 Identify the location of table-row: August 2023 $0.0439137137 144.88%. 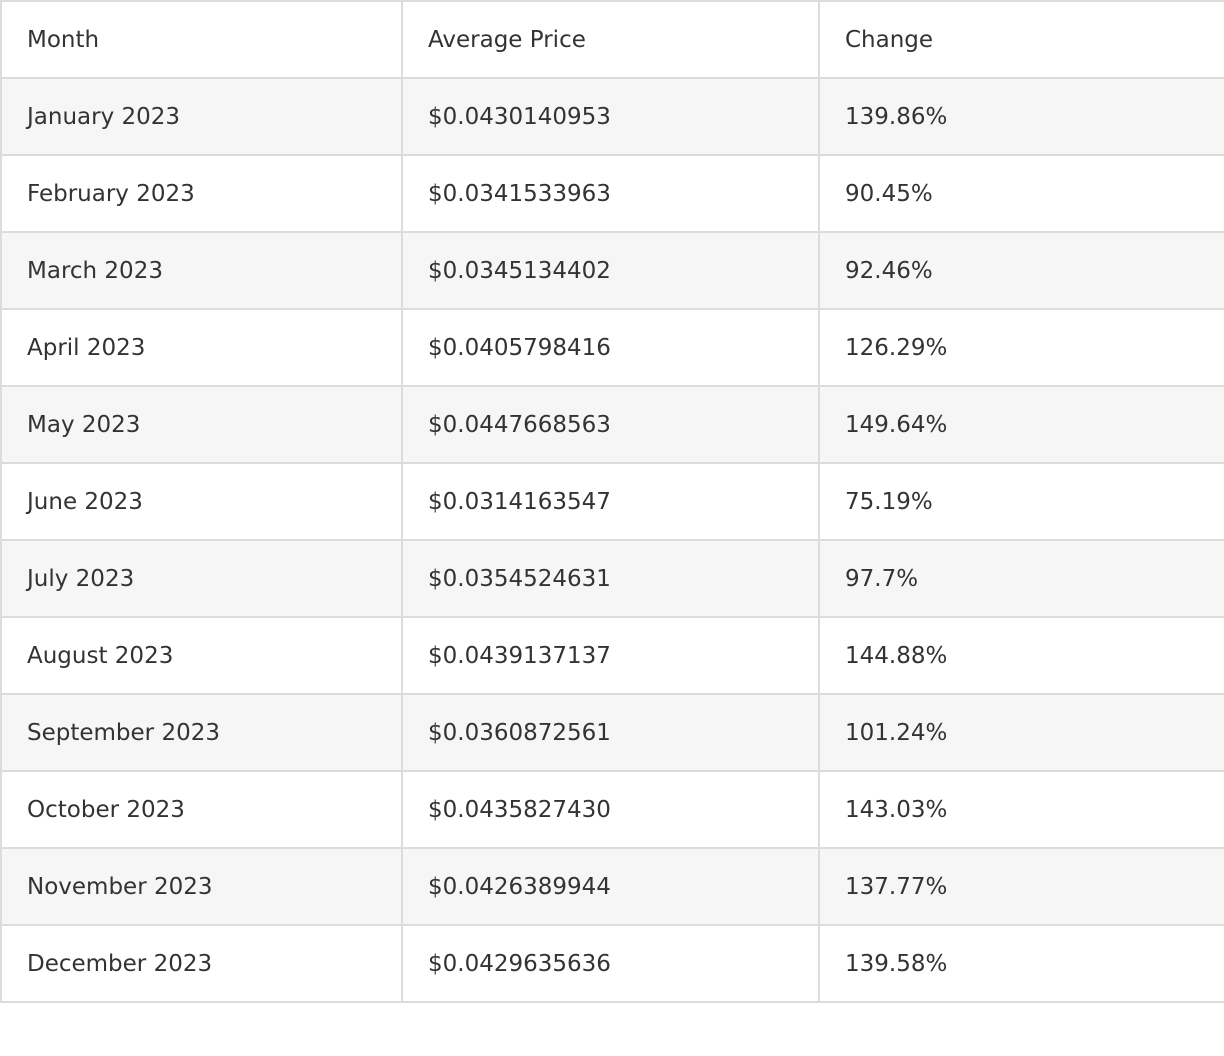
(612, 655).